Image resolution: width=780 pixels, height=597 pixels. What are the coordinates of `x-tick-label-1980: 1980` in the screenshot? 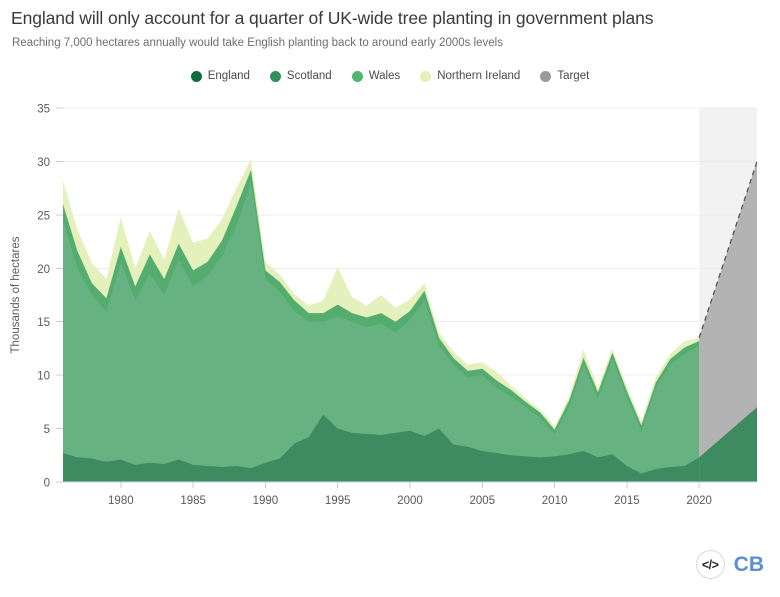 It's located at (121, 501).